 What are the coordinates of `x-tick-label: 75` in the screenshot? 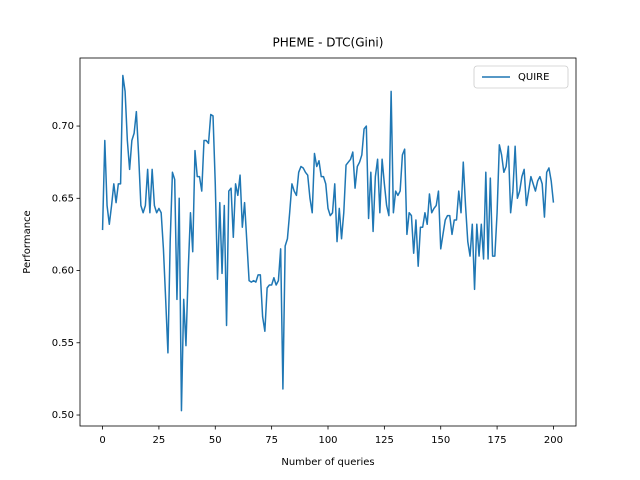 It's located at (271, 440).